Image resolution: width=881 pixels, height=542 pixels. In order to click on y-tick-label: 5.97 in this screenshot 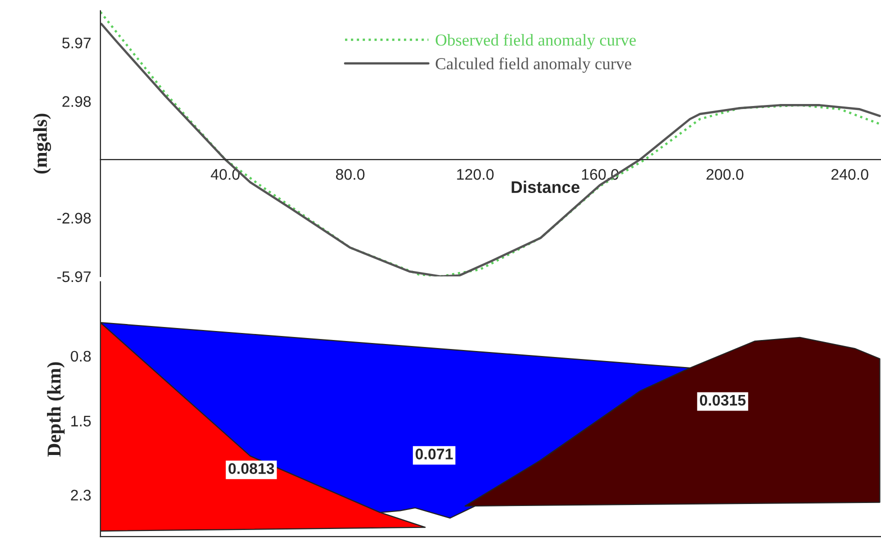, I will do `click(76, 43)`.